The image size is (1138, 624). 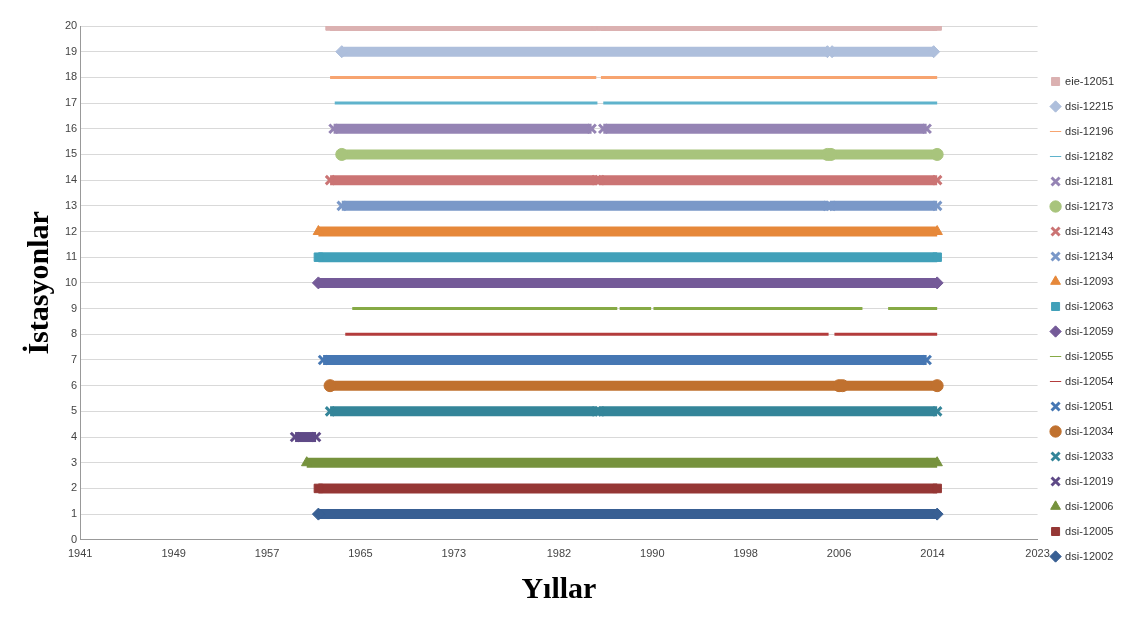 What do you see at coordinates (1089, 530) in the screenshot?
I see `legend-label: dsi-12005` at bounding box center [1089, 530].